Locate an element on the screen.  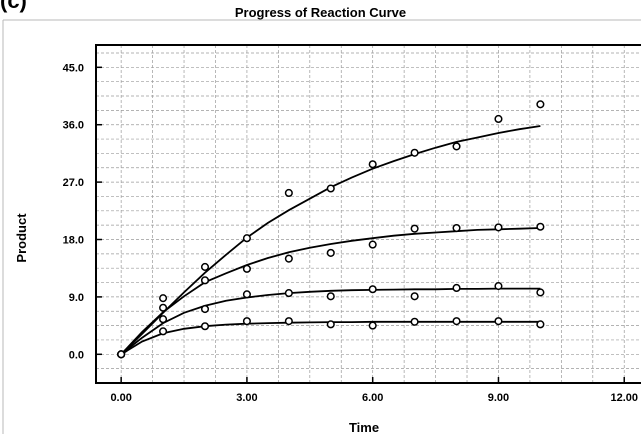
y-tick-label: 0.0 is located at coordinates (76, 355).